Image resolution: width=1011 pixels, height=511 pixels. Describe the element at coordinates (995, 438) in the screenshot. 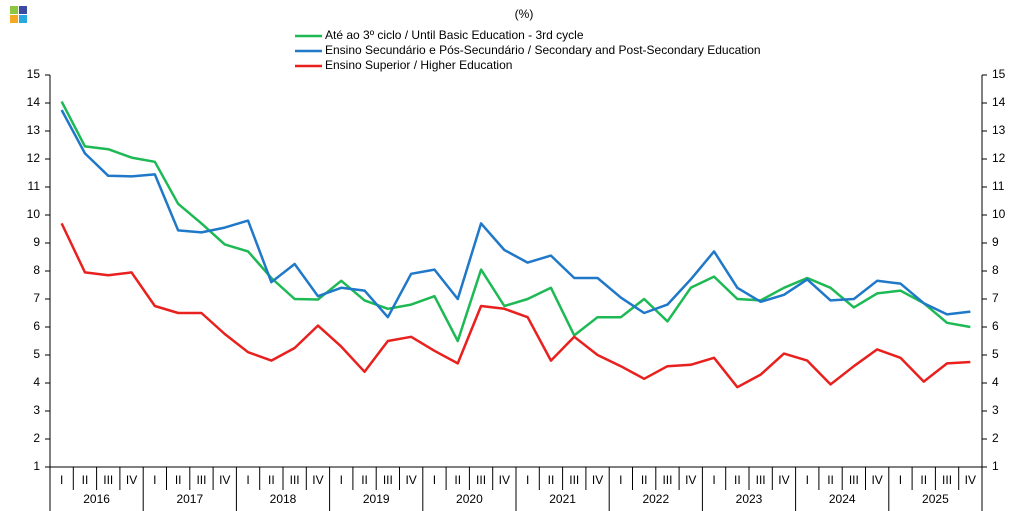

I see `y2-tick-label: 2` at that location.